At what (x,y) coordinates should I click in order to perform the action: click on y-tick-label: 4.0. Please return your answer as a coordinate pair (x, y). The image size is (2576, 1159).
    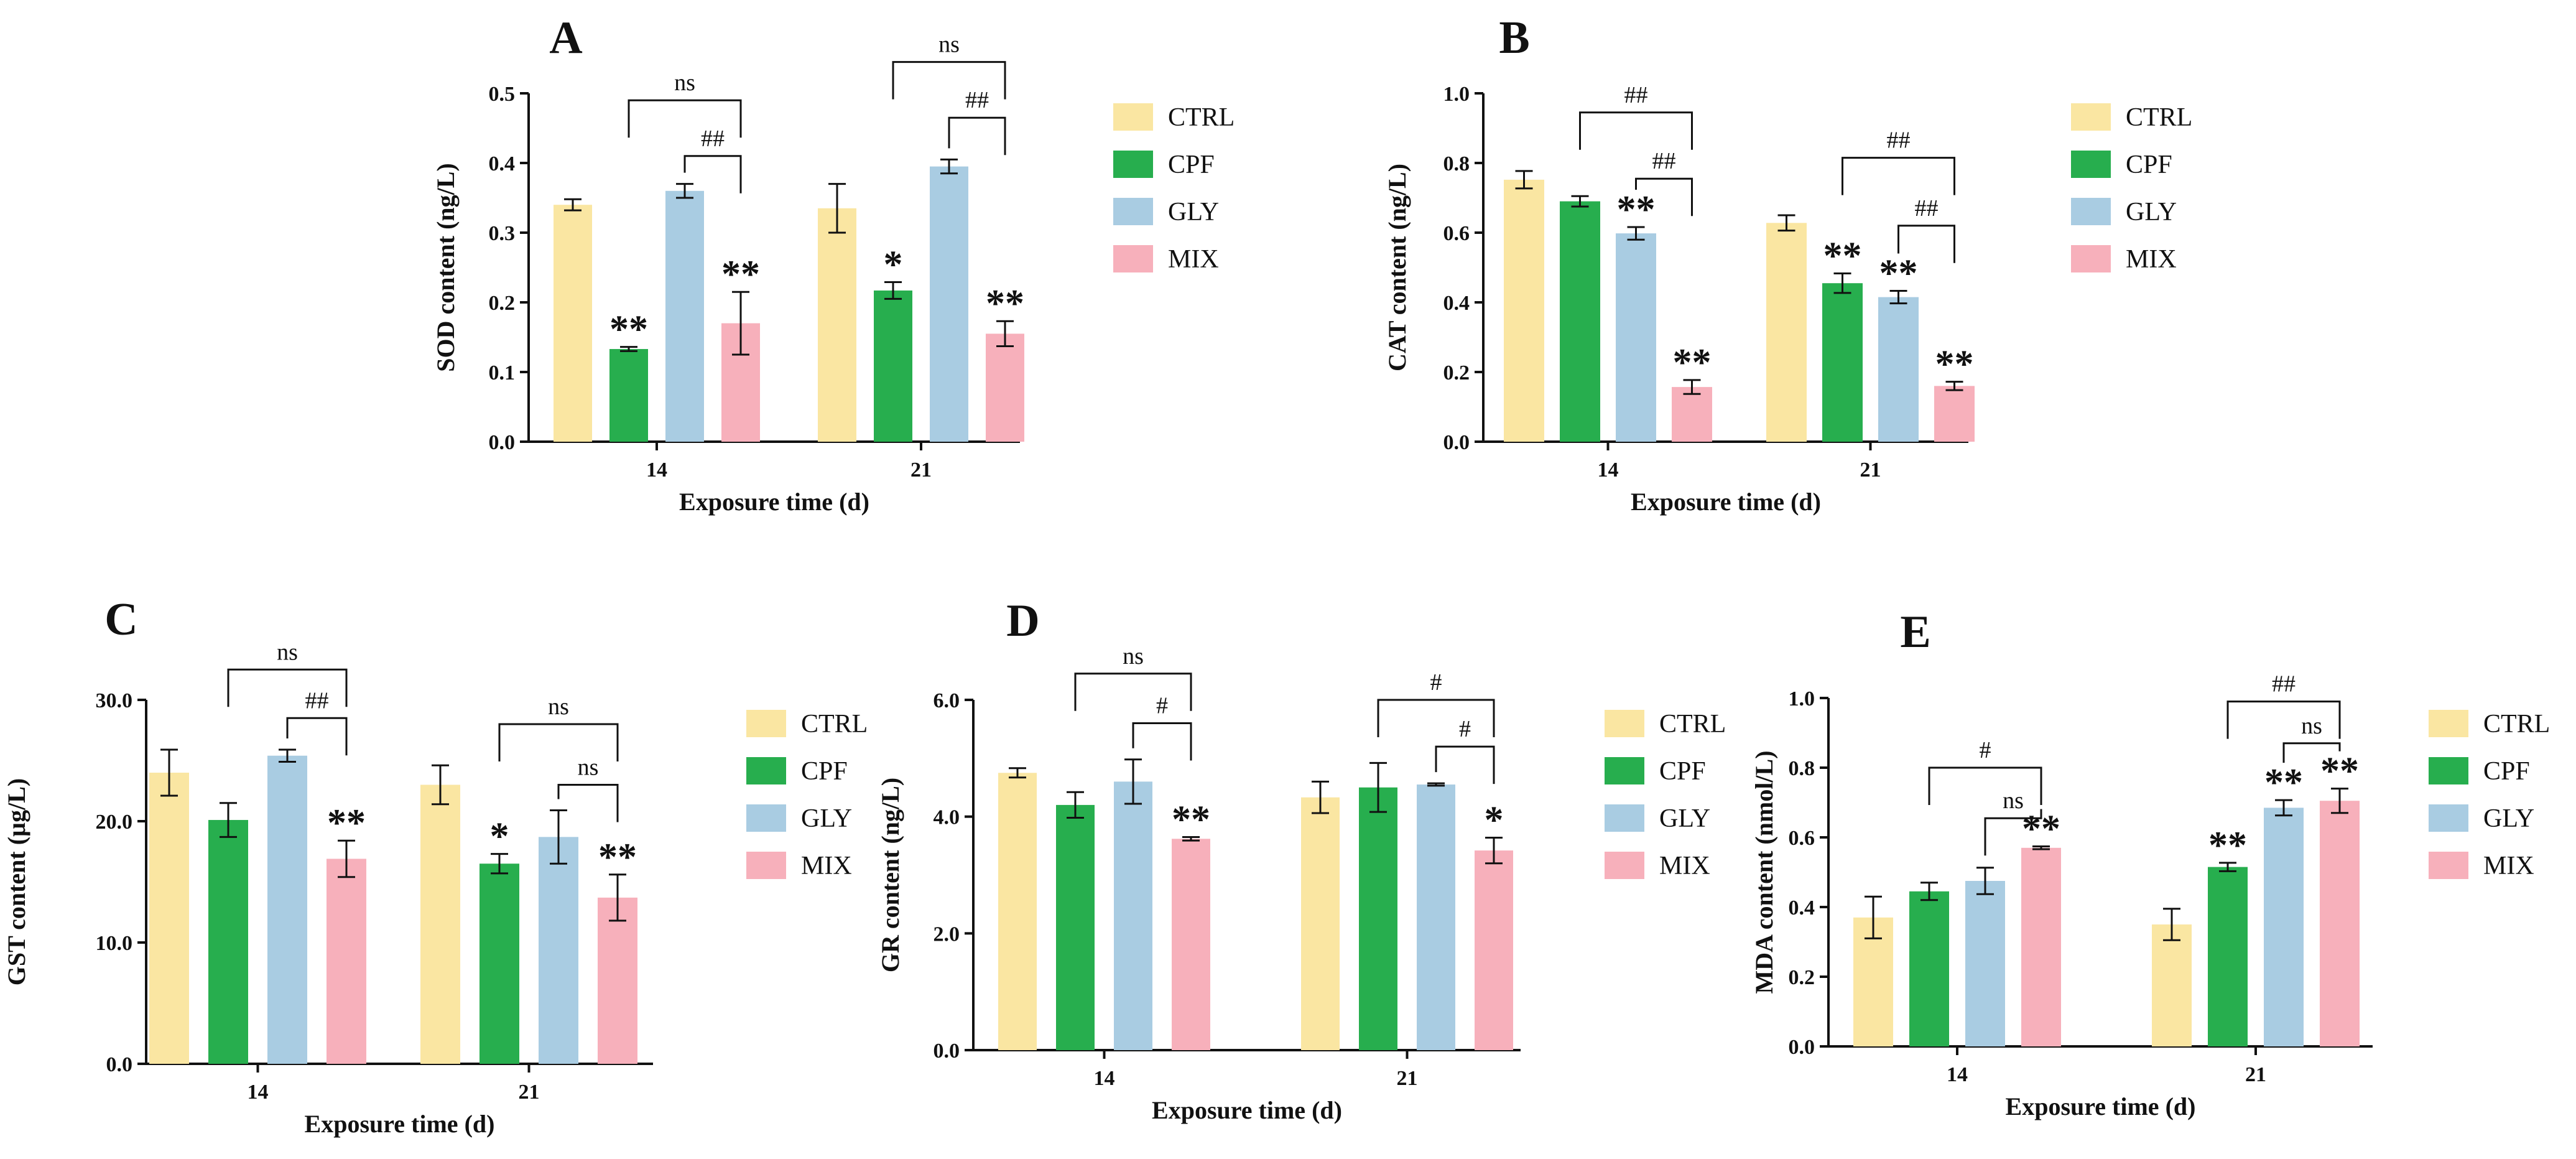
    Looking at the image, I should click on (947, 817).